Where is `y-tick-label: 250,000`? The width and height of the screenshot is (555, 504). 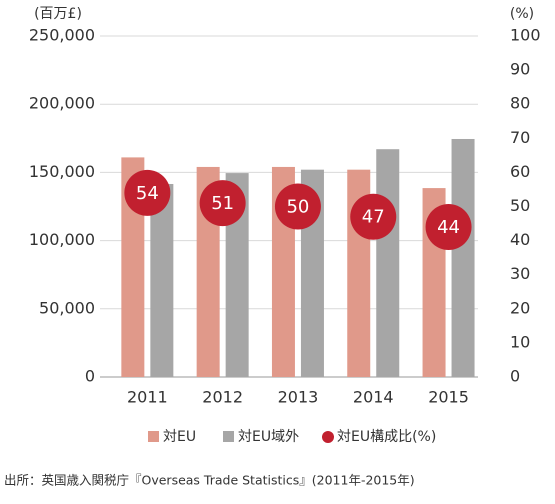
y-tick-label: 250,000 is located at coordinates (62, 35).